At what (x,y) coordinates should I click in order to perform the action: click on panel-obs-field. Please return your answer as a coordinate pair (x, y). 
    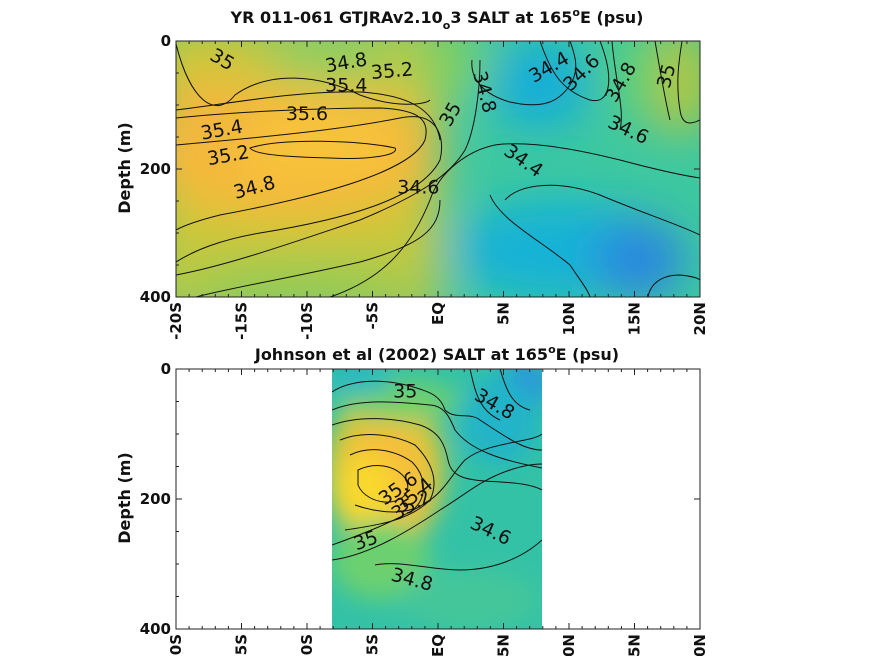
    Looking at the image, I should click on (437, 499).